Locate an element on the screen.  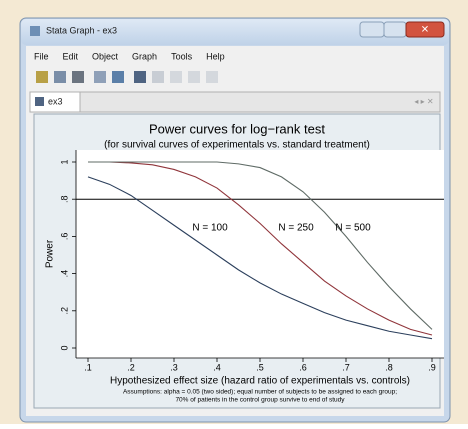
y-tick-label: .4 is located at coordinates (64, 274).